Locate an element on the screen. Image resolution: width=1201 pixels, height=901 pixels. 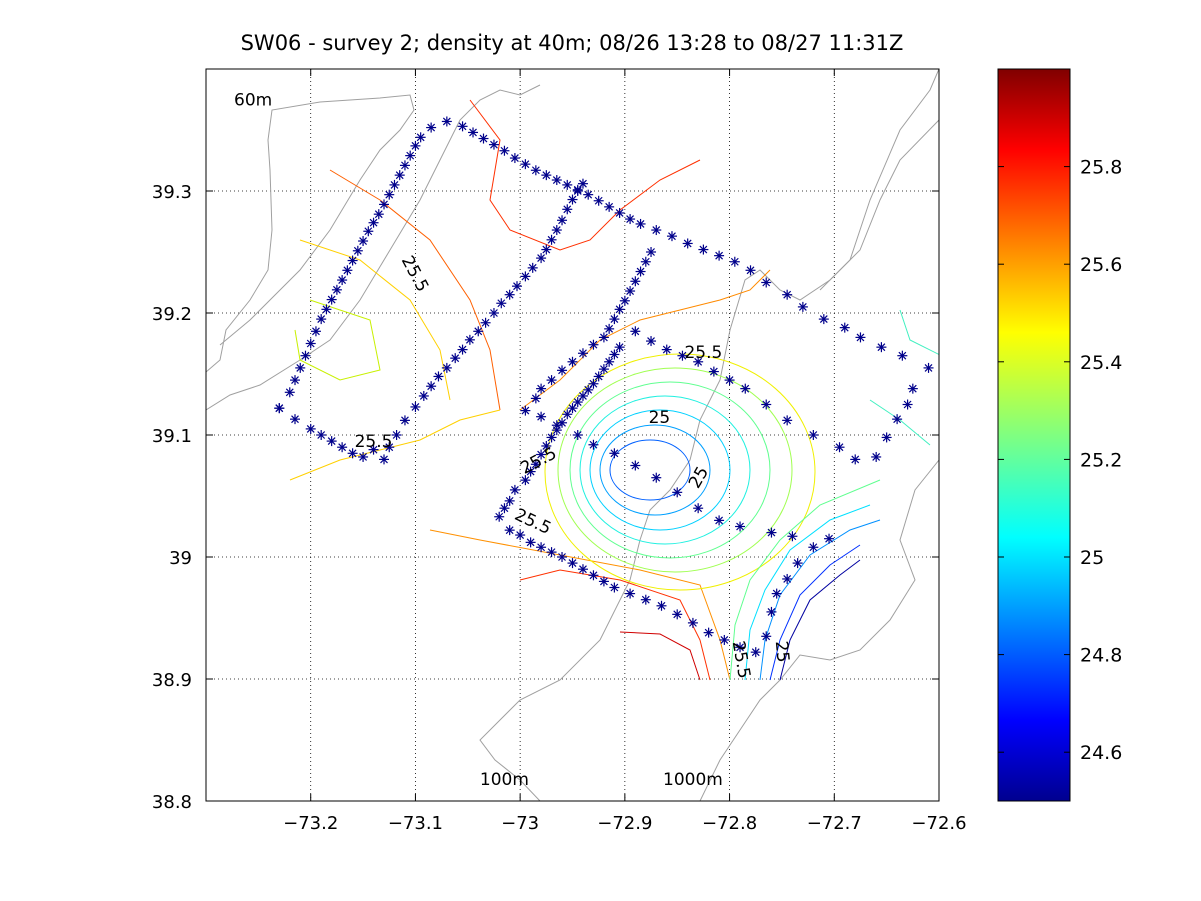
contour-label: 25 is located at coordinates (782, 651).